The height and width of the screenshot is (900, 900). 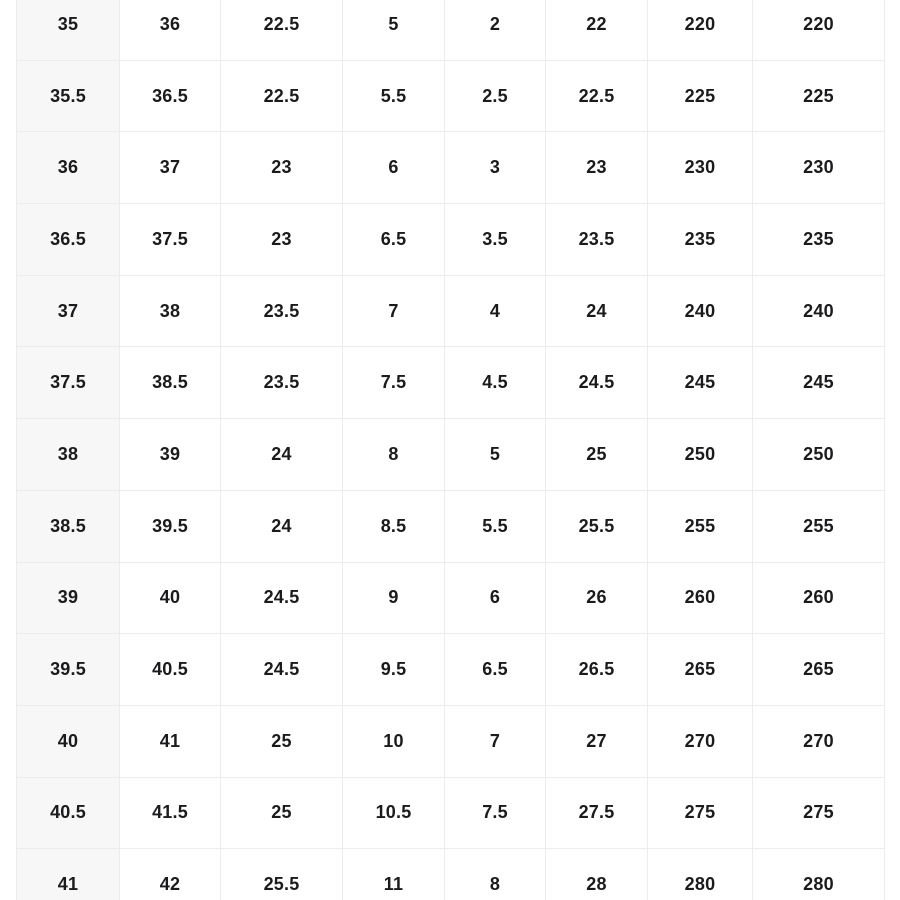 I want to click on table-cell: 7.5, so click(x=495, y=813).